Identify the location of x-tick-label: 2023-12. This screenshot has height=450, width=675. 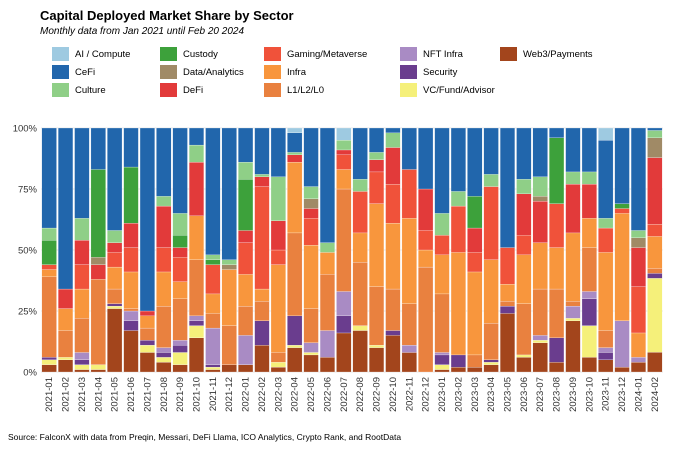
(622, 394).